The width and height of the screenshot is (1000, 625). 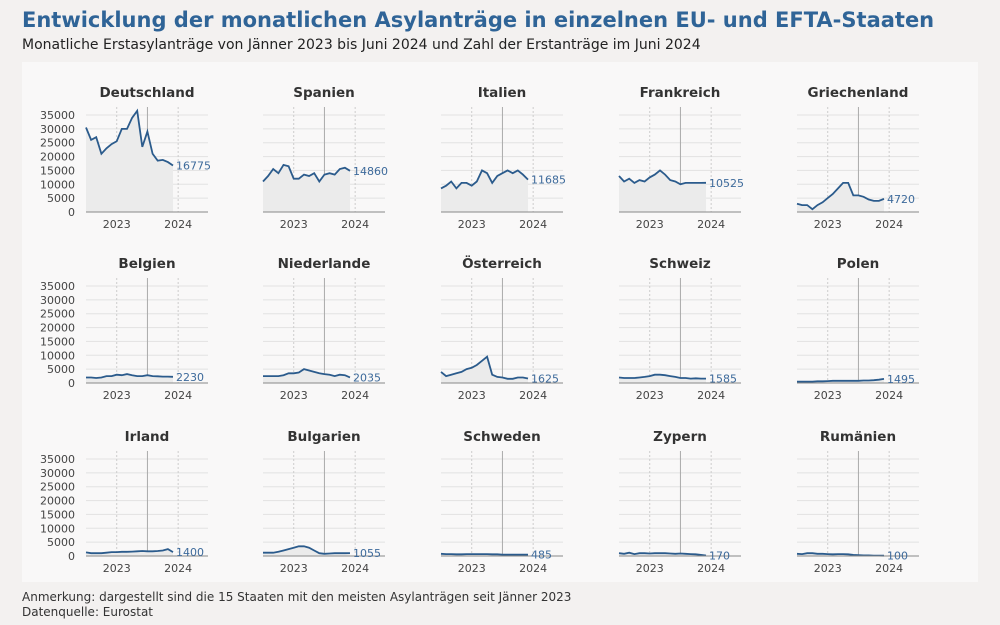 What do you see at coordinates (726, 183) in the screenshot?
I see `last-value-label: 10525` at bounding box center [726, 183].